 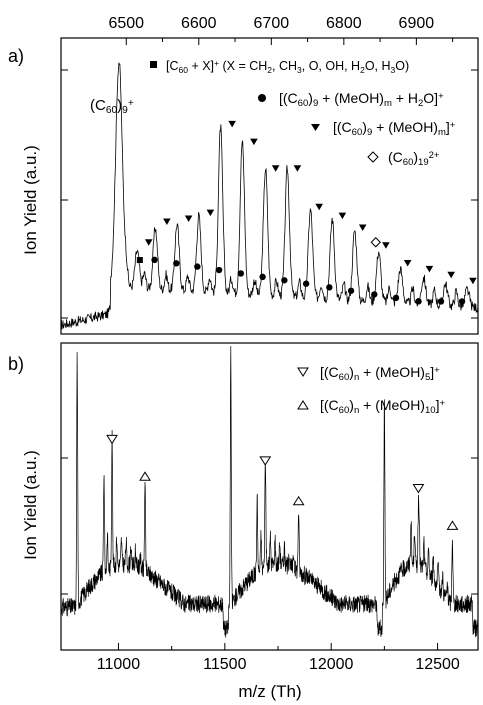 I want to click on panel-b-legend: [(C60)n + (MeOH)5]+ [(C60)n + (MeOH)10]+, so click(x=371, y=390).